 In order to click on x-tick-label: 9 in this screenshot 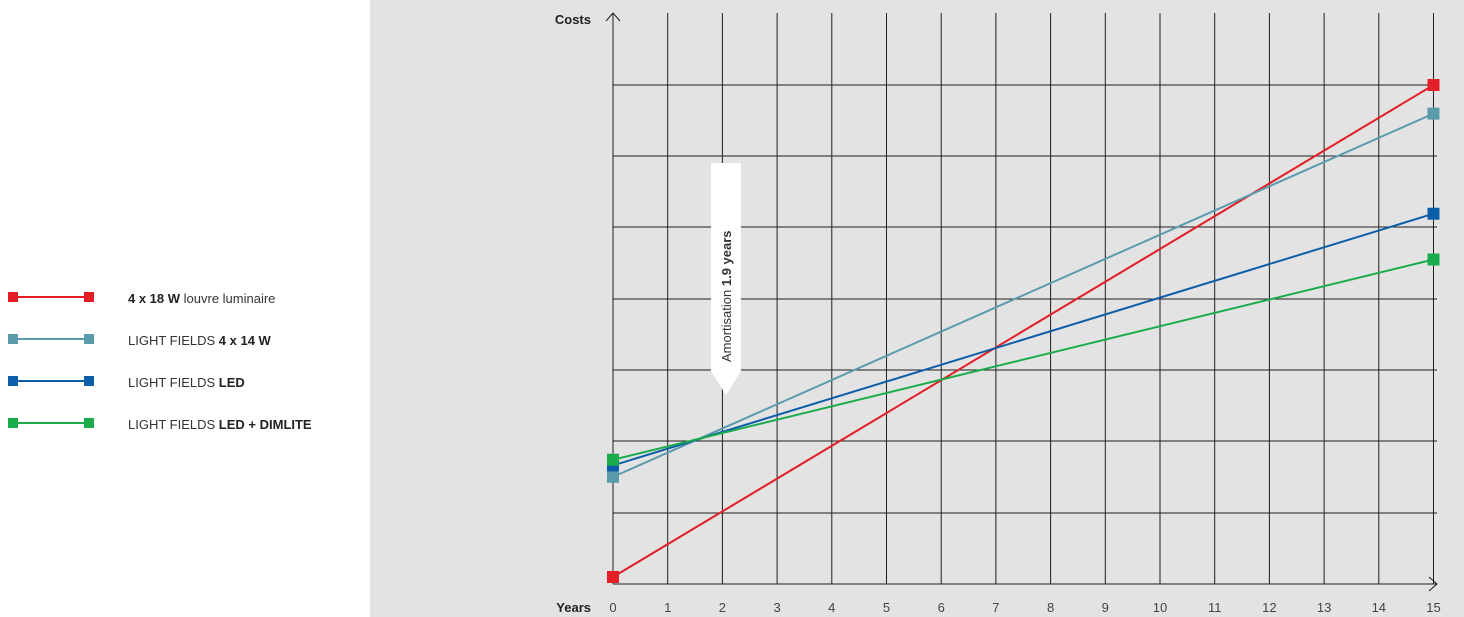, I will do `click(1105, 607)`.